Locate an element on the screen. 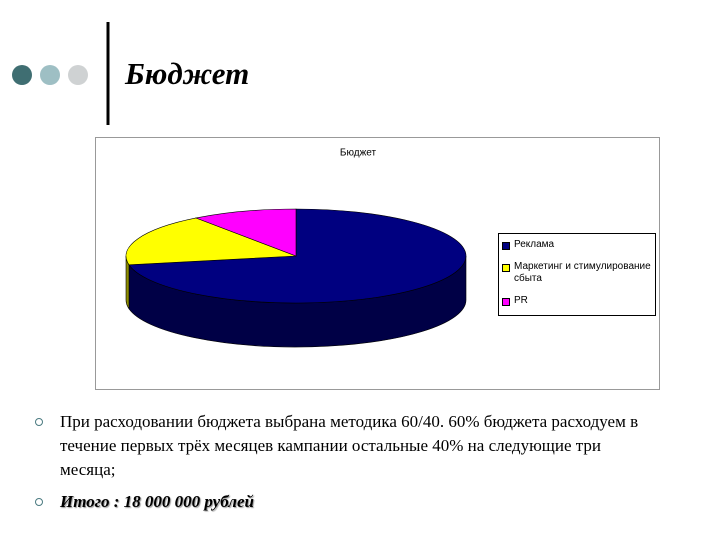  legend-label: Маркетинг и стимулирование сбыта is located at coordinates (582, 272).